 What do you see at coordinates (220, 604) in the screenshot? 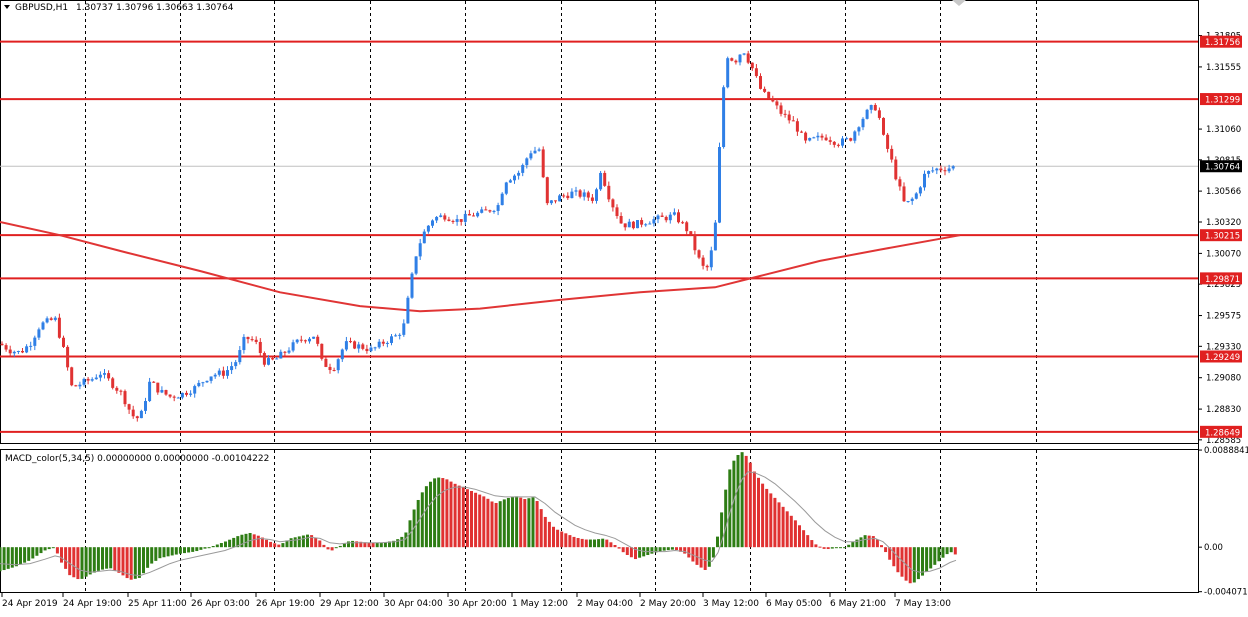
I see `time-axis-label: 26 Apr 03:00` at bounding box center [220, 604].